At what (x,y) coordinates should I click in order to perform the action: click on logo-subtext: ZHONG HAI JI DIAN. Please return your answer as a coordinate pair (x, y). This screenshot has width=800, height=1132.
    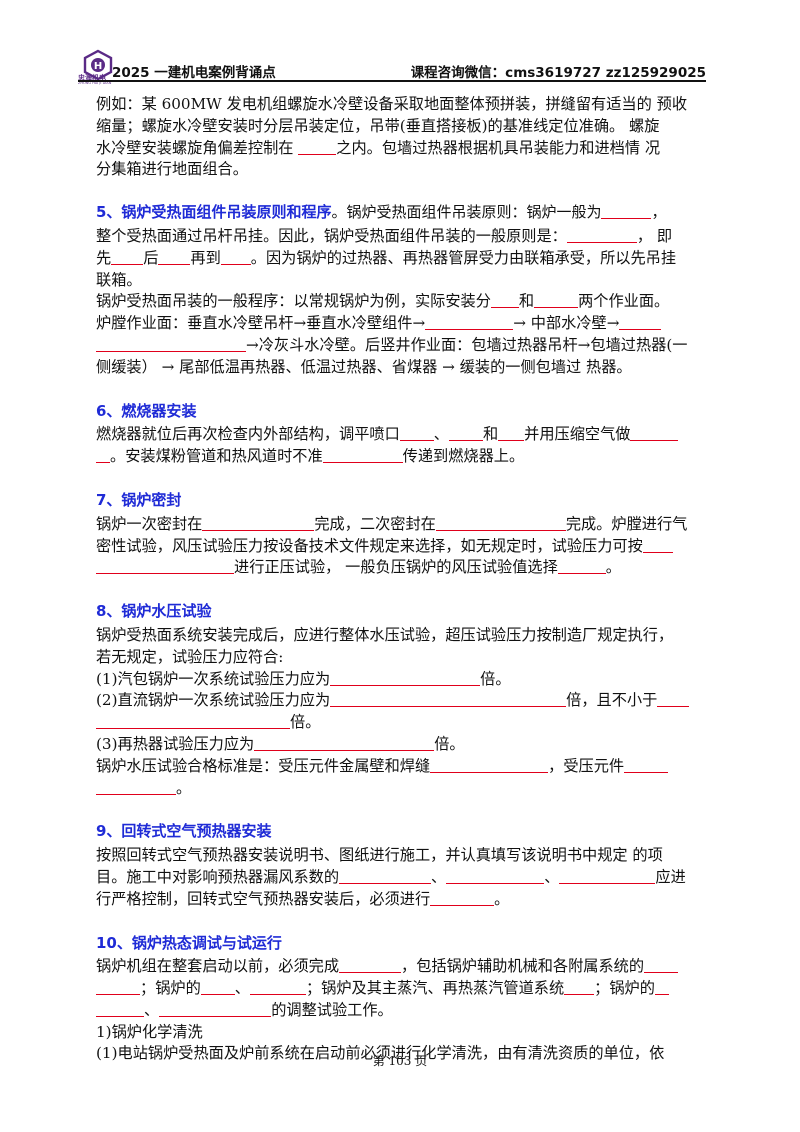
    Looking at the image, I should click on (95, 83).